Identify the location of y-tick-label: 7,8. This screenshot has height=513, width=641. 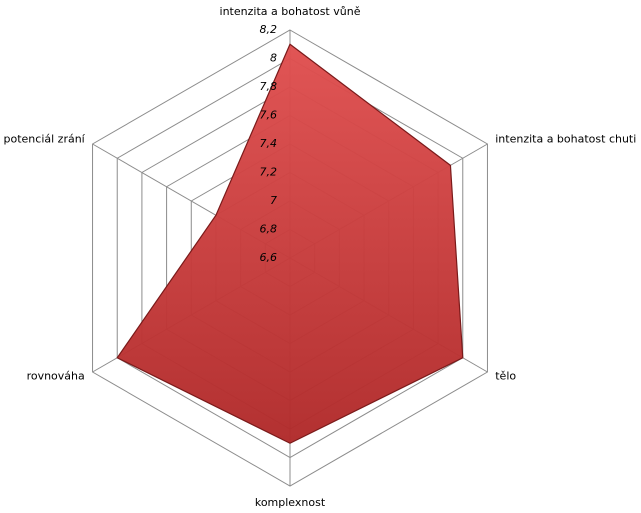
(269, 86).